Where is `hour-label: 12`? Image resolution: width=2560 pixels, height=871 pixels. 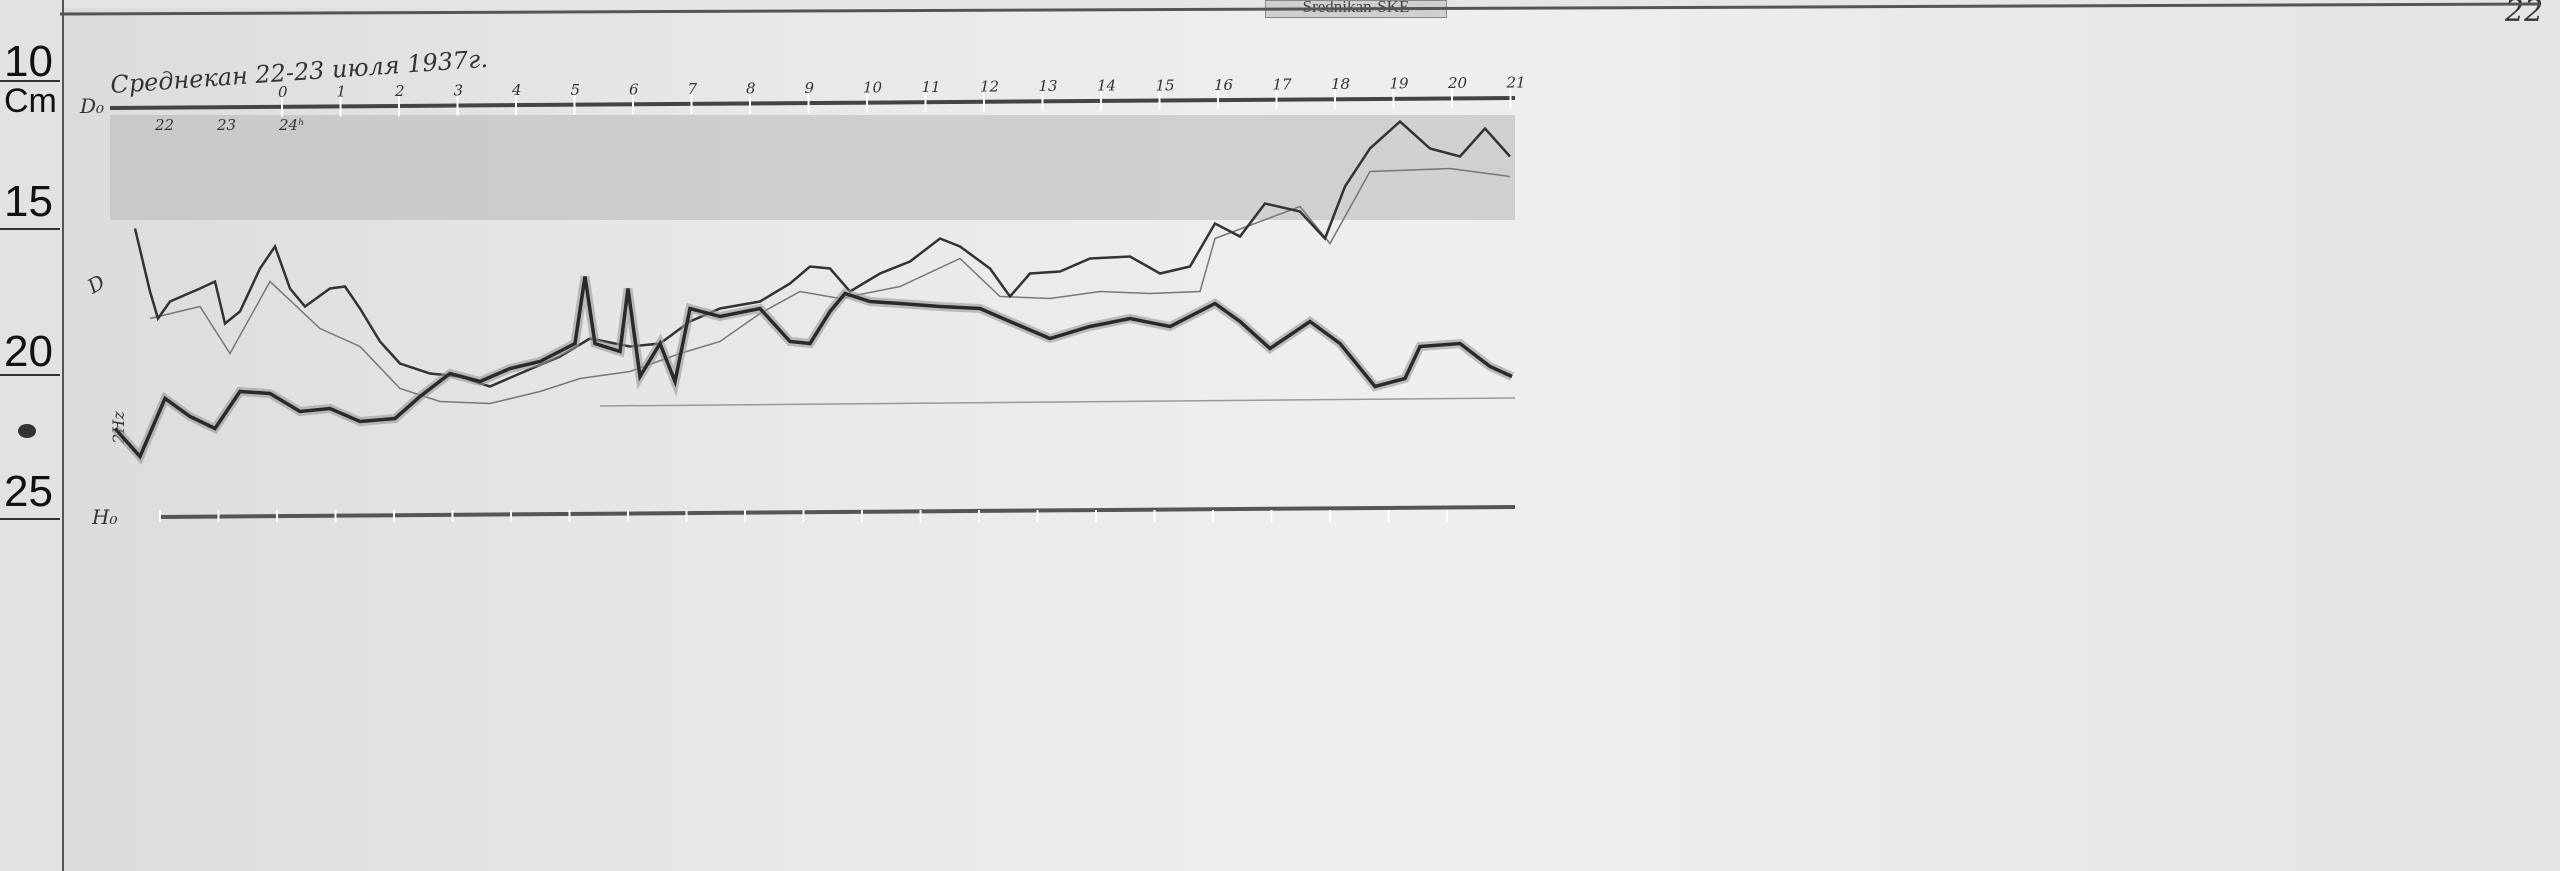 hour-label: 12 is located at coordinates (989, 87).